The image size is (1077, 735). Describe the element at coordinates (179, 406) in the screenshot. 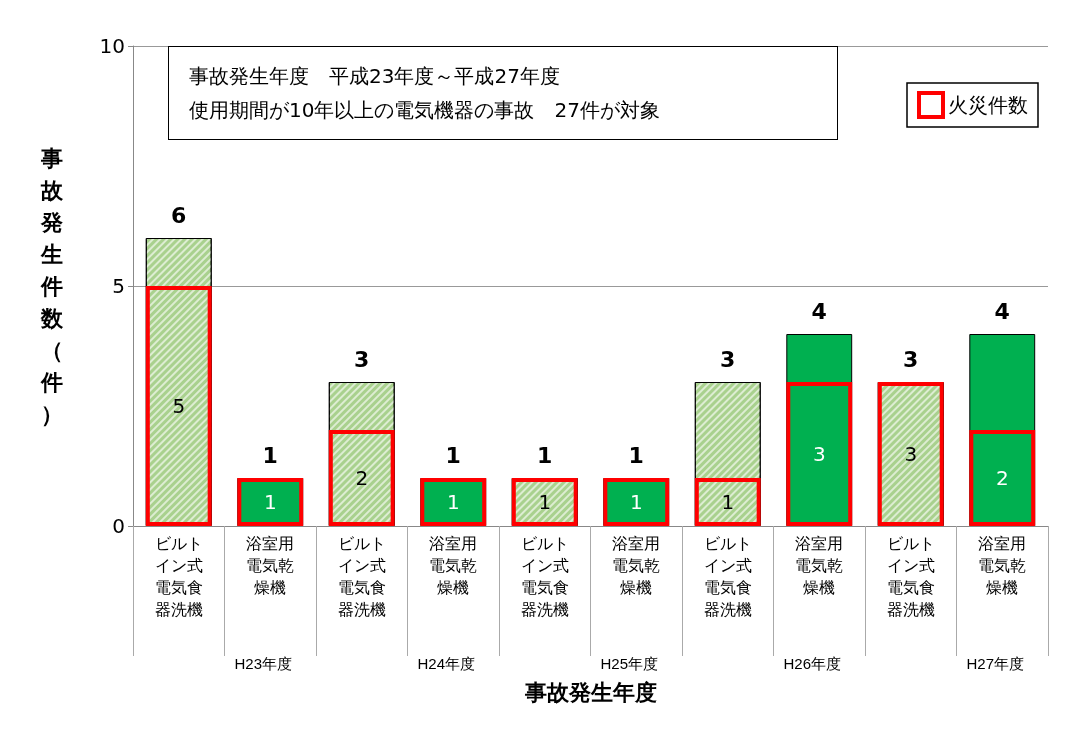

I see `data-label: 5` at that location.